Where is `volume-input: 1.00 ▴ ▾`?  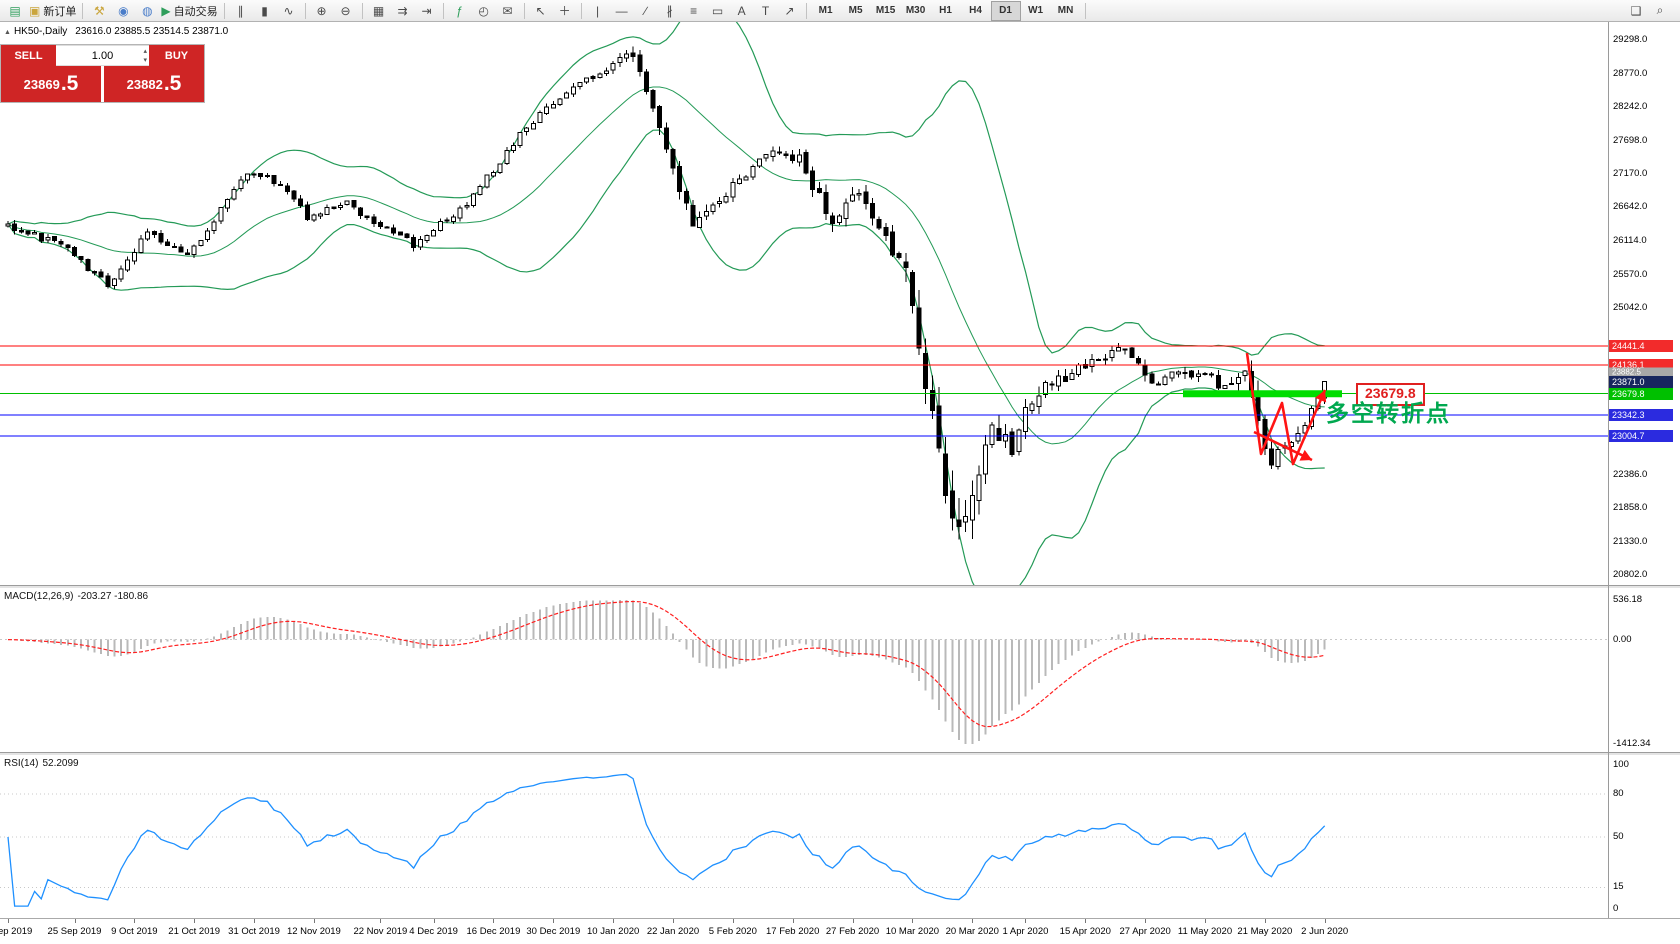 volume-input: 1.00 ▴ ▾ is located at coordinates (102, 55).